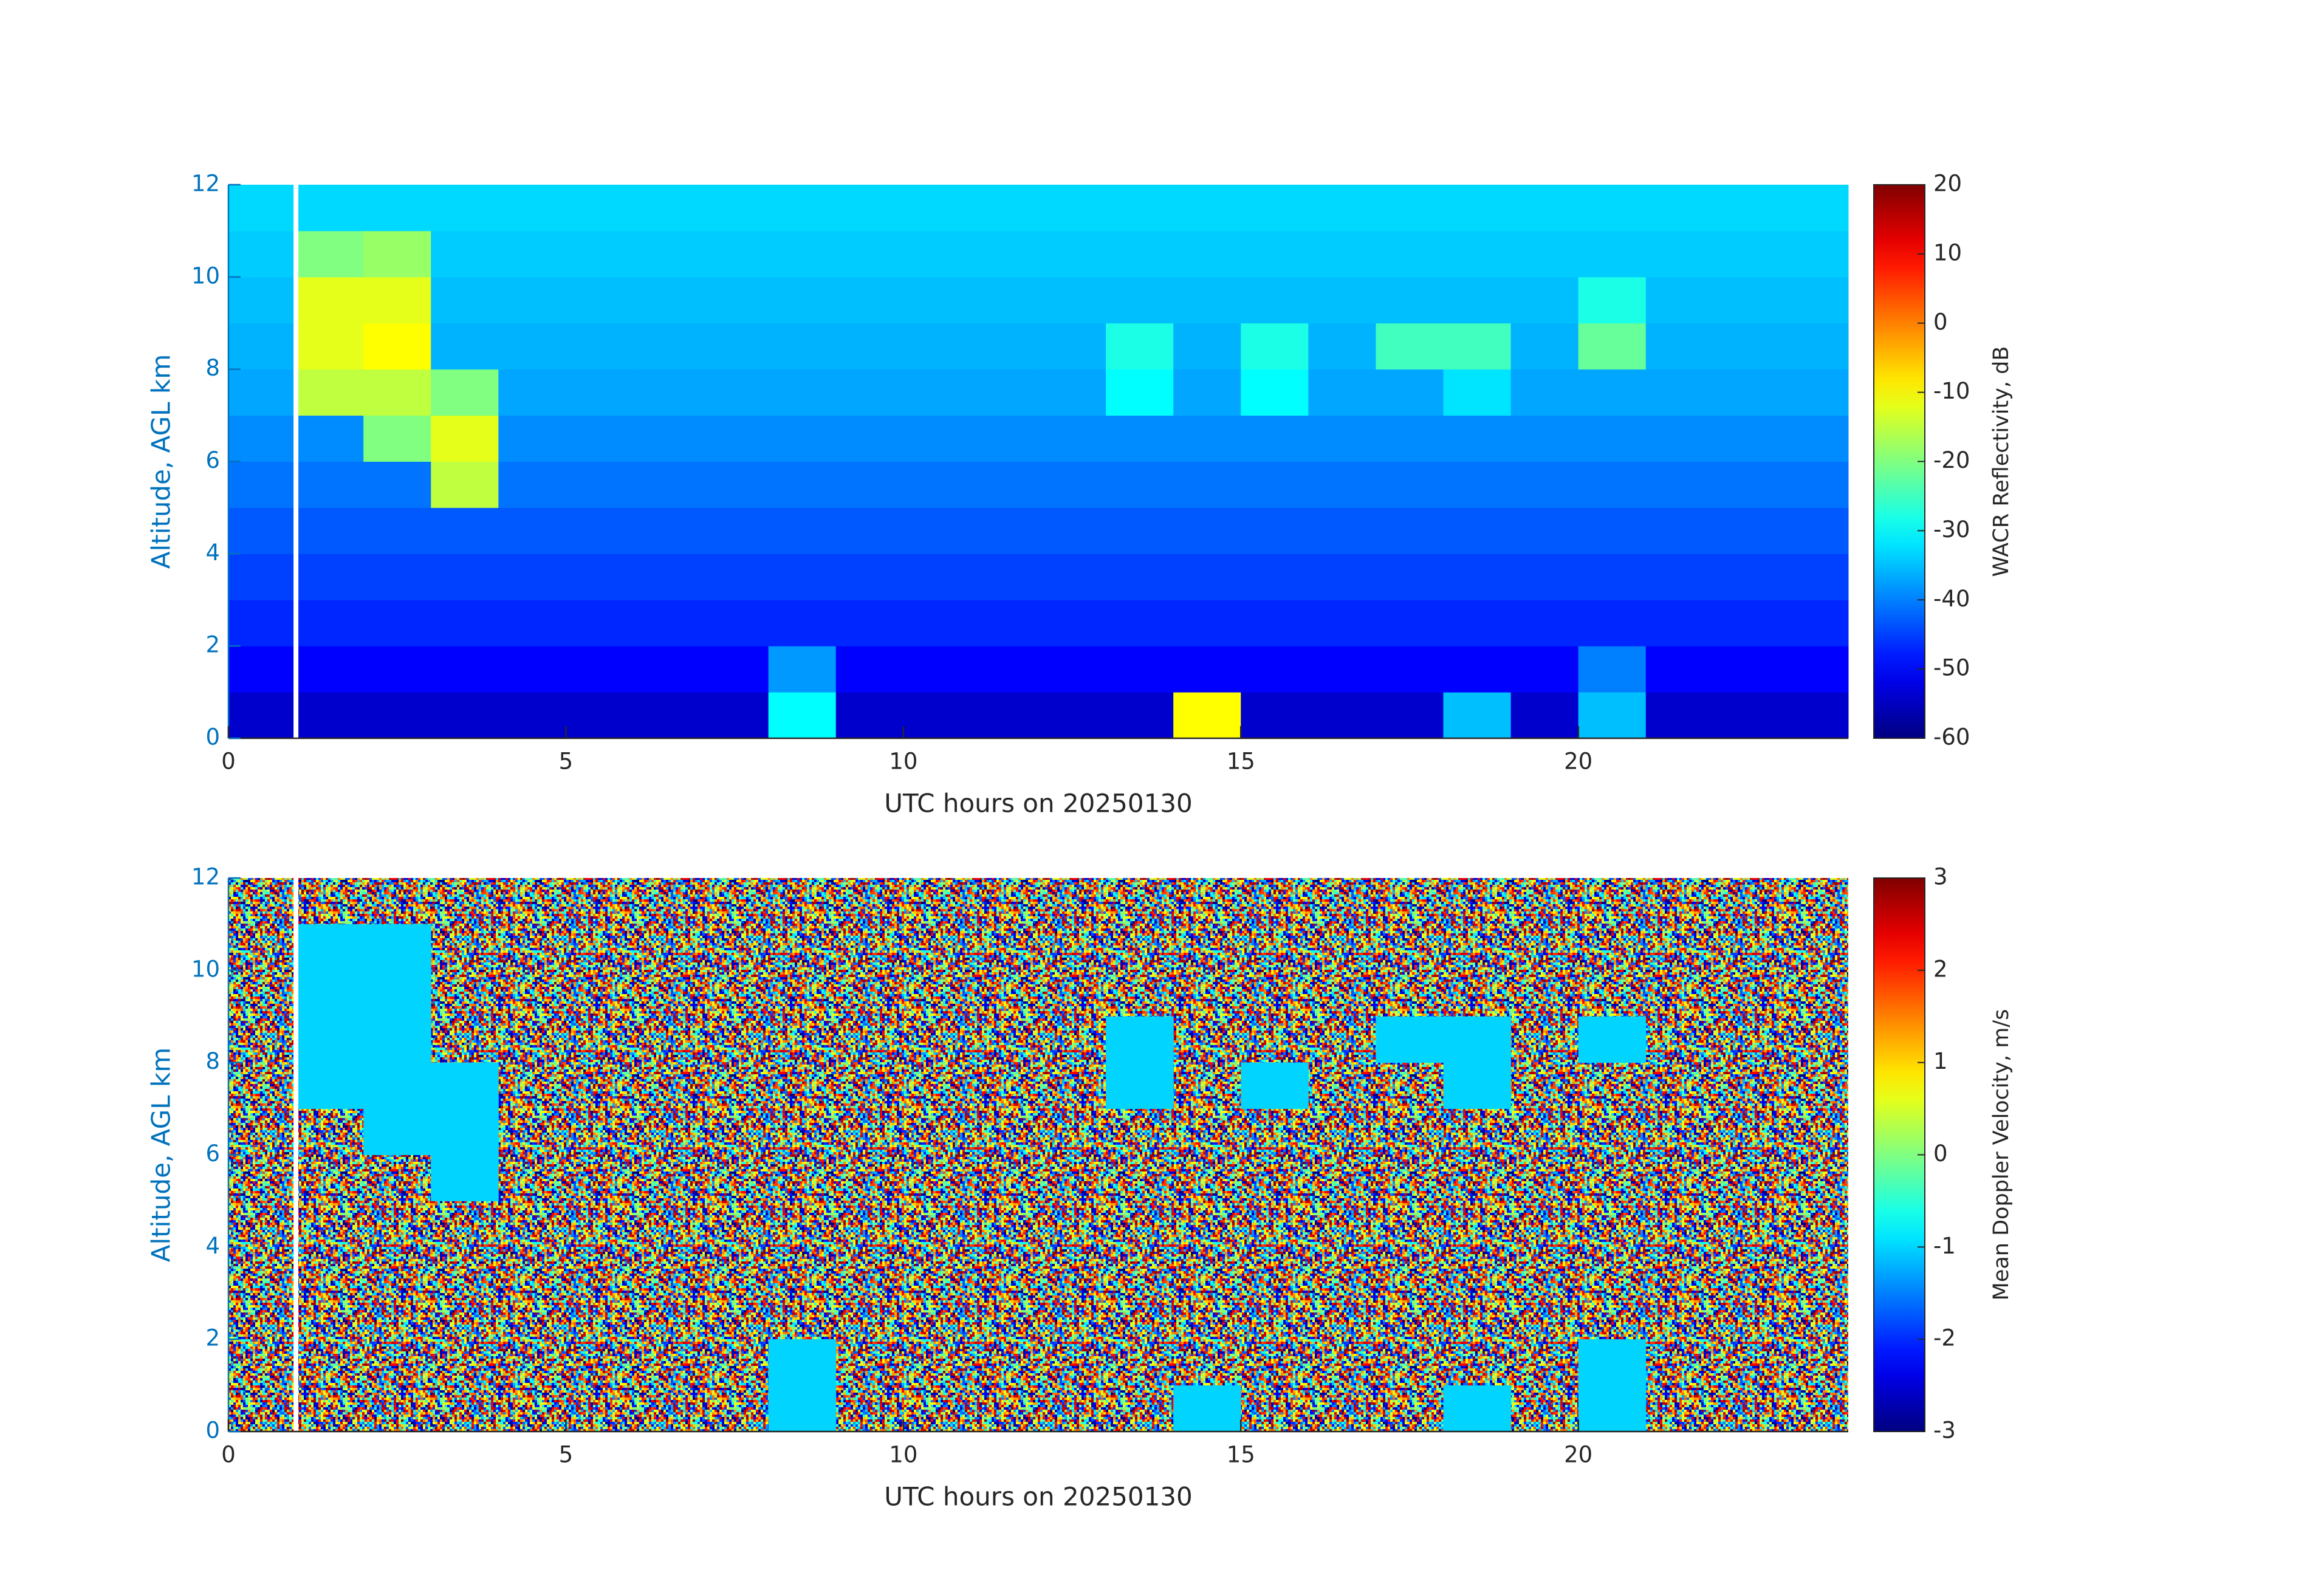  Describe the element at coordinates (903, 1455) in the screenshot. I see `x-tick-label: 10` at that location.